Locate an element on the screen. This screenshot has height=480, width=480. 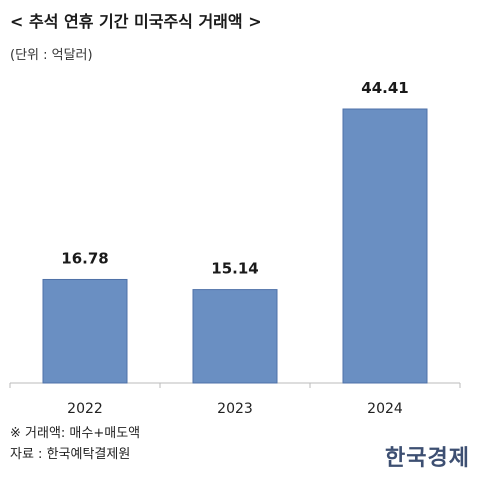
unit-label: (단위 : 억달러) is located at coordinates (51, 55).